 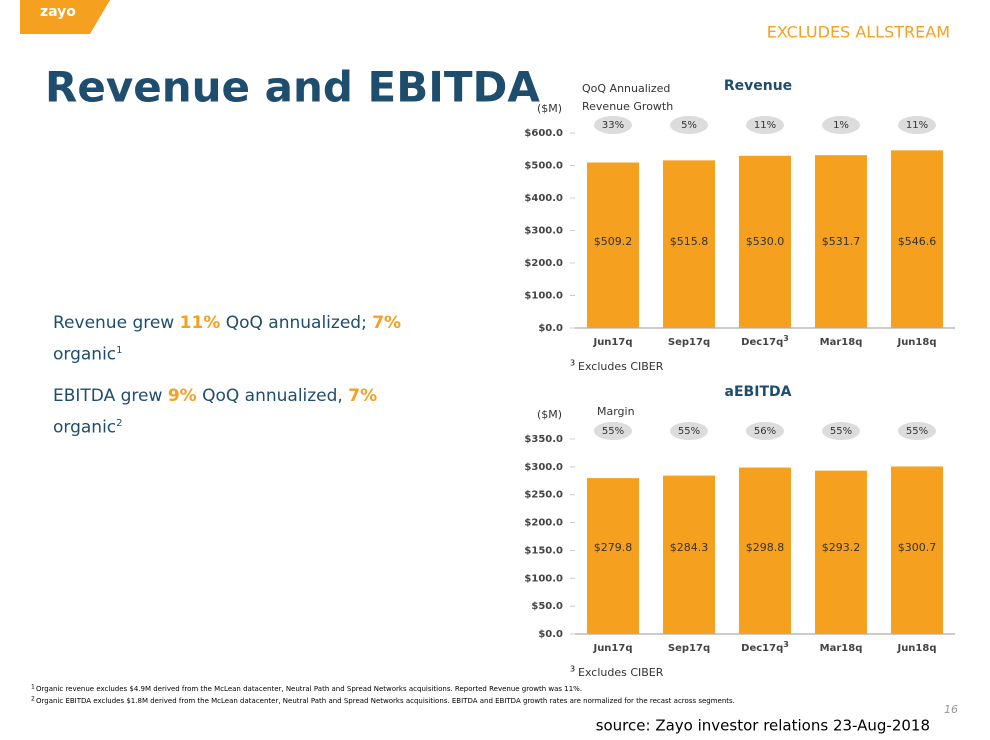 What do you see at coordinates (543, 578) in the screenshot?
I see `y-tick-label: $100.0` at bounding box center [543, 578].